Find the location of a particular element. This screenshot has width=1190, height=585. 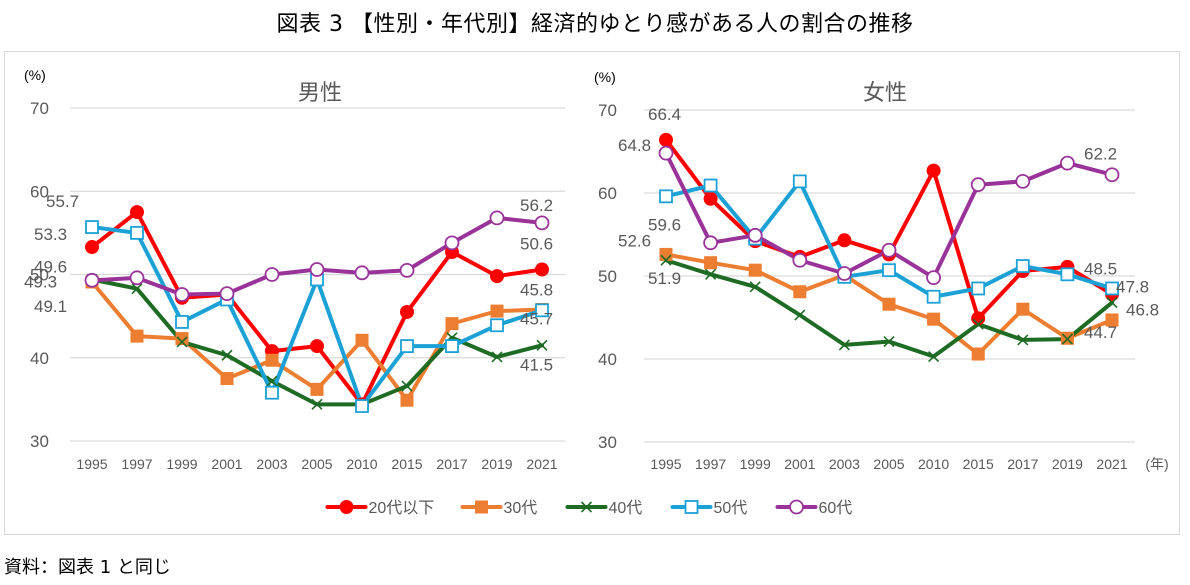

chart-title: 女性 is located at coordinates (885, 92).